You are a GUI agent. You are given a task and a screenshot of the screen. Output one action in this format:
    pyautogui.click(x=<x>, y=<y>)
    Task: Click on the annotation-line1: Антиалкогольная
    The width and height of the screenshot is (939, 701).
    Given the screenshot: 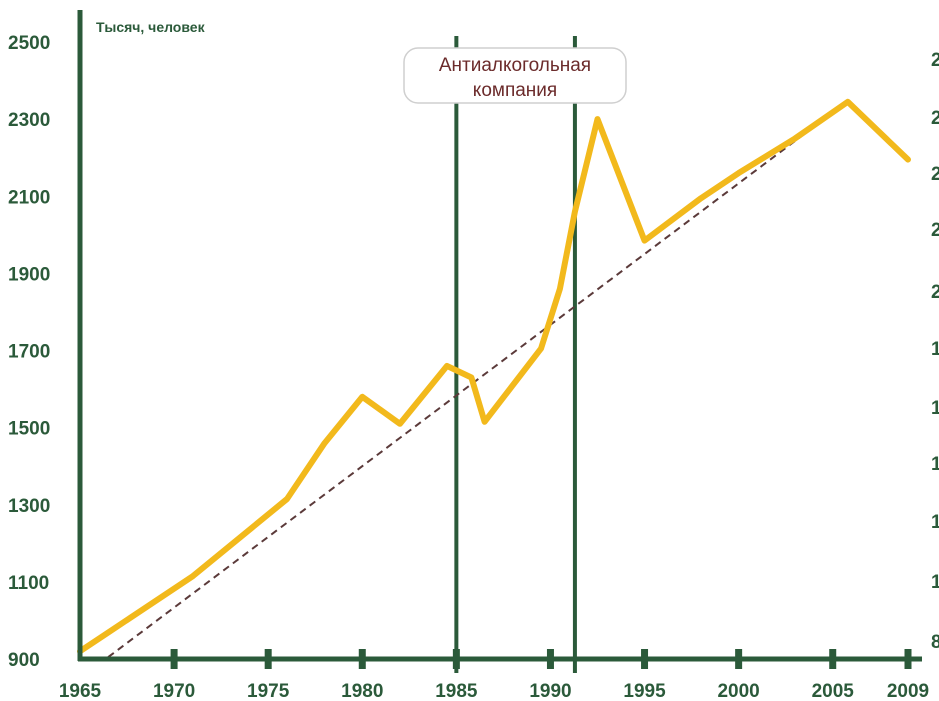 What is the action you would take?
    pyautogui.click(x=515, y=65)
    